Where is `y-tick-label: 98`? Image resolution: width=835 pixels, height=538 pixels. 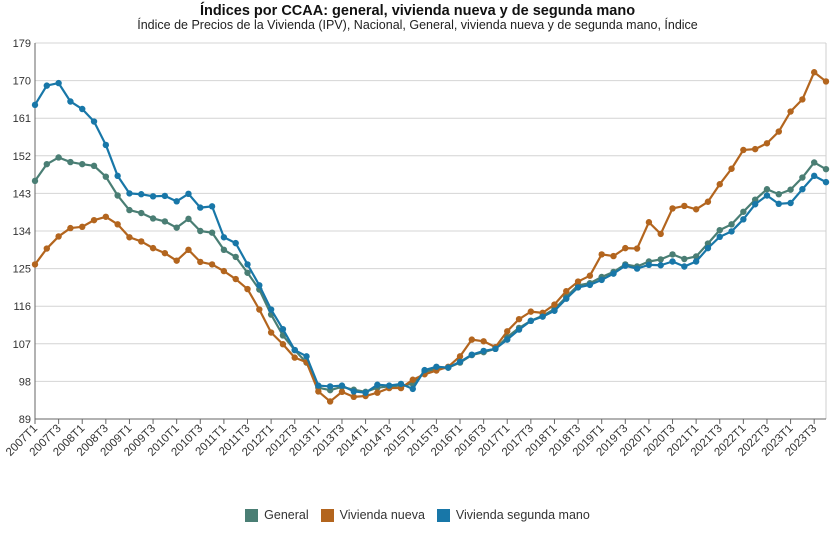
y-tick-label: 98 is located at coordinates (25, 382).